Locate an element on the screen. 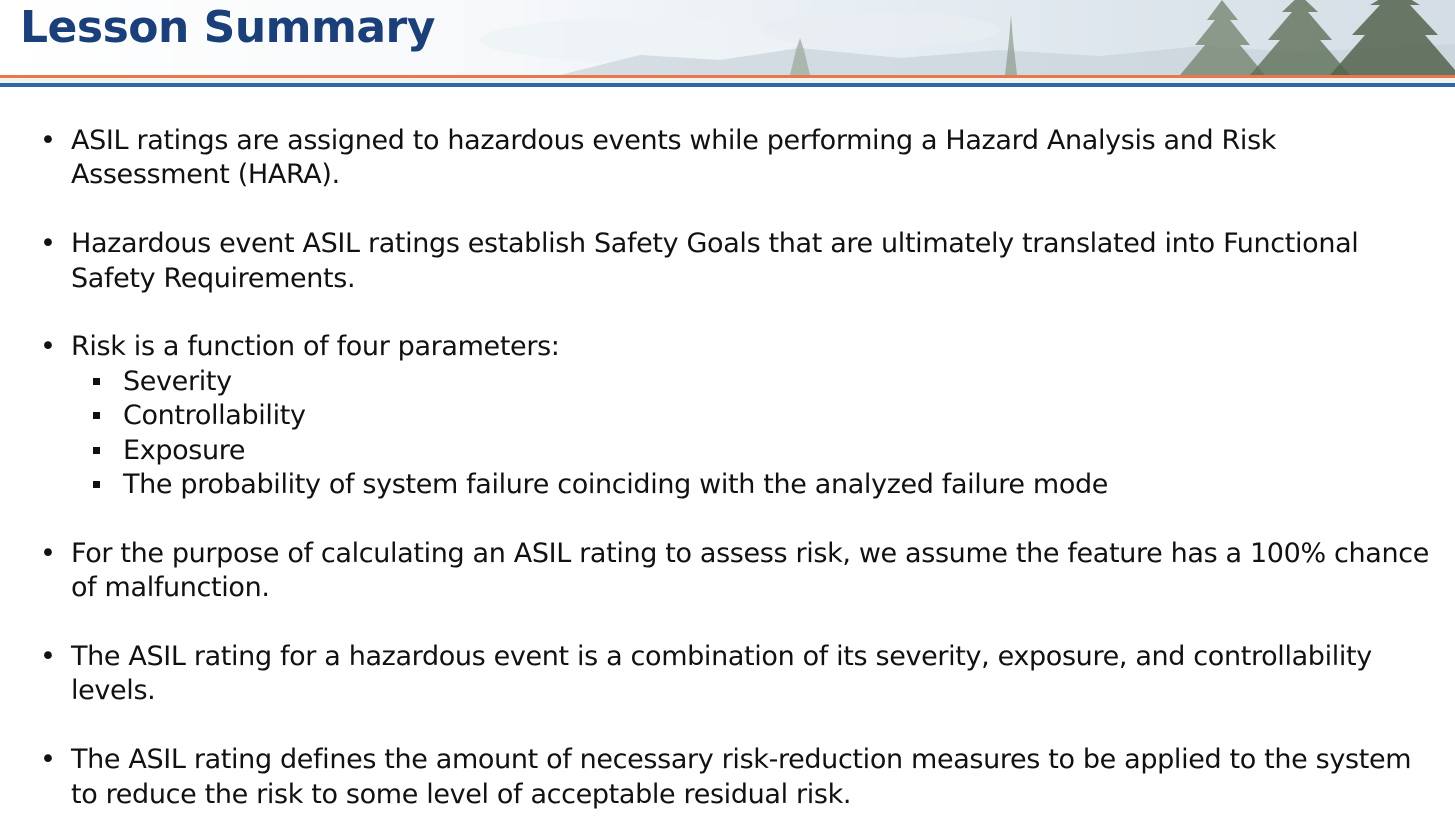 Image resolution: width=1455 pixels, height=837 pixels. header-rule-gap is located at coordinates (727, 80).